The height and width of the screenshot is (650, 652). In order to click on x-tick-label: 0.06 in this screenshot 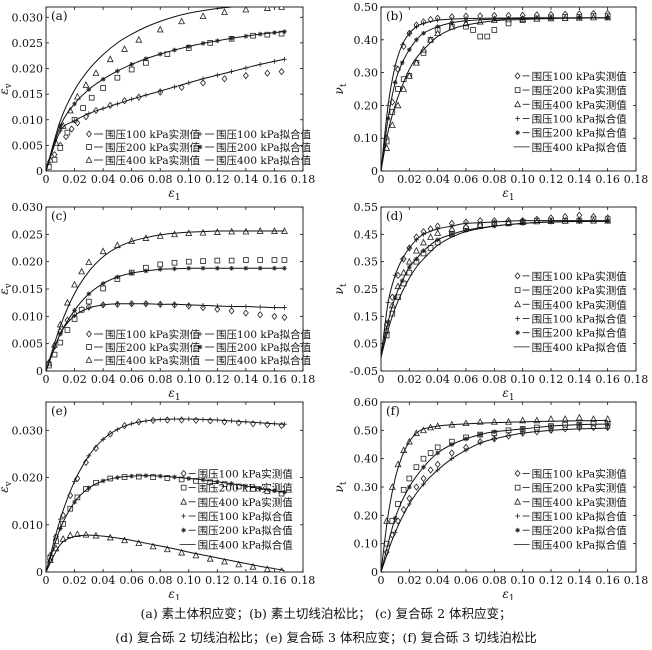, I will do `click(131, 379)`.